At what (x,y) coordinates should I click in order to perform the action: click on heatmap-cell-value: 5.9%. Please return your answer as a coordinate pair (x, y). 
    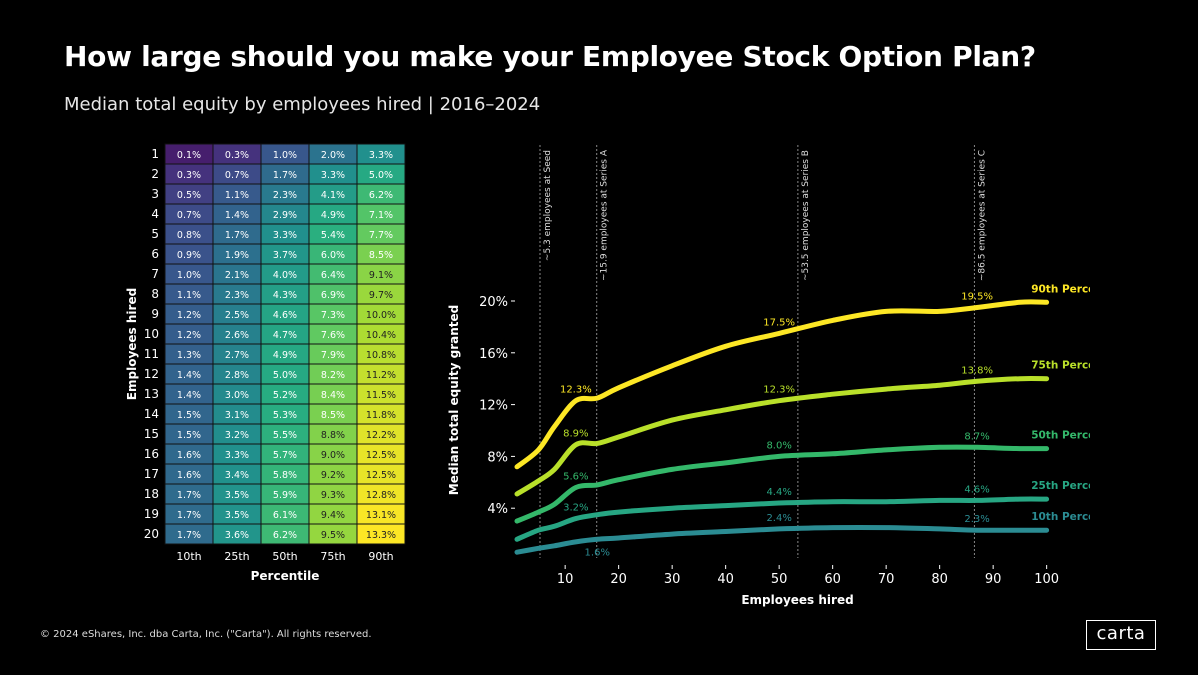
    Looking at the image, I should click on (285, 495).